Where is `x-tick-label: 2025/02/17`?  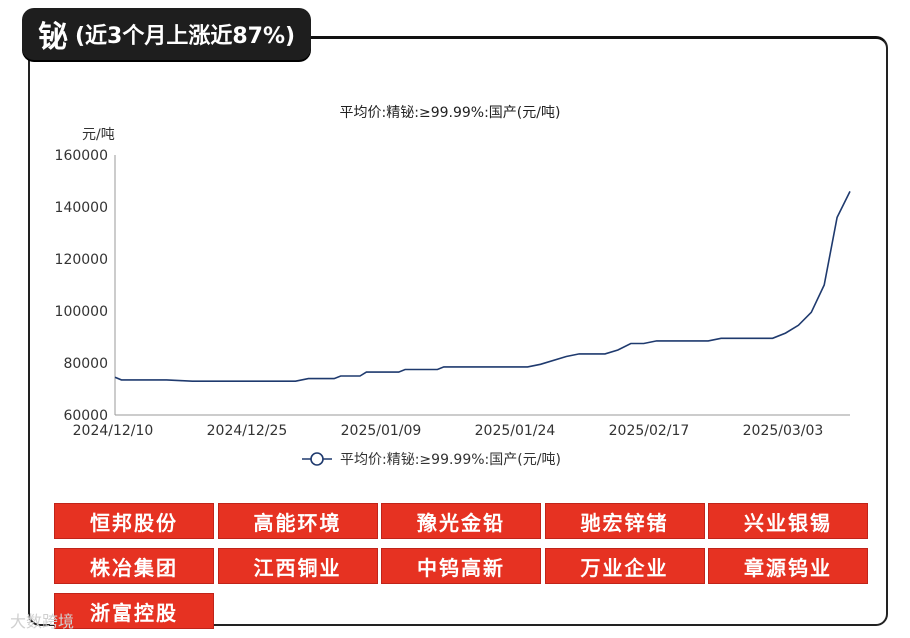 x-tick-label: 2025/02/17 is located at coordinates (649, 431).